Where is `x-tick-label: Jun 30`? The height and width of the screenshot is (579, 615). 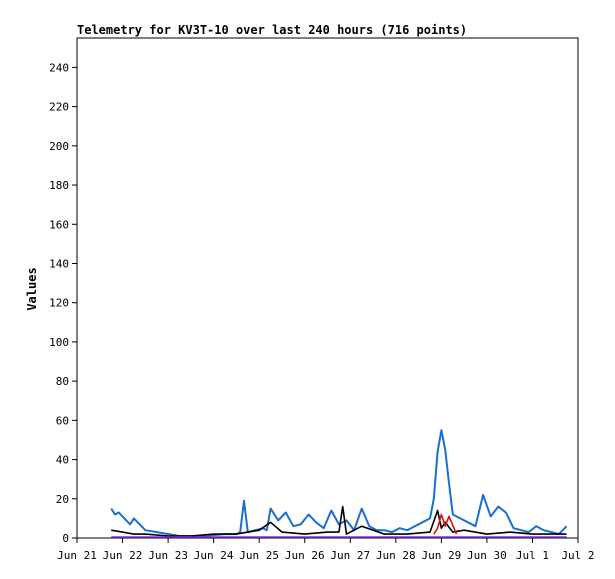 x-tick-label: Jun 30 is located at coordinates (487, 555).